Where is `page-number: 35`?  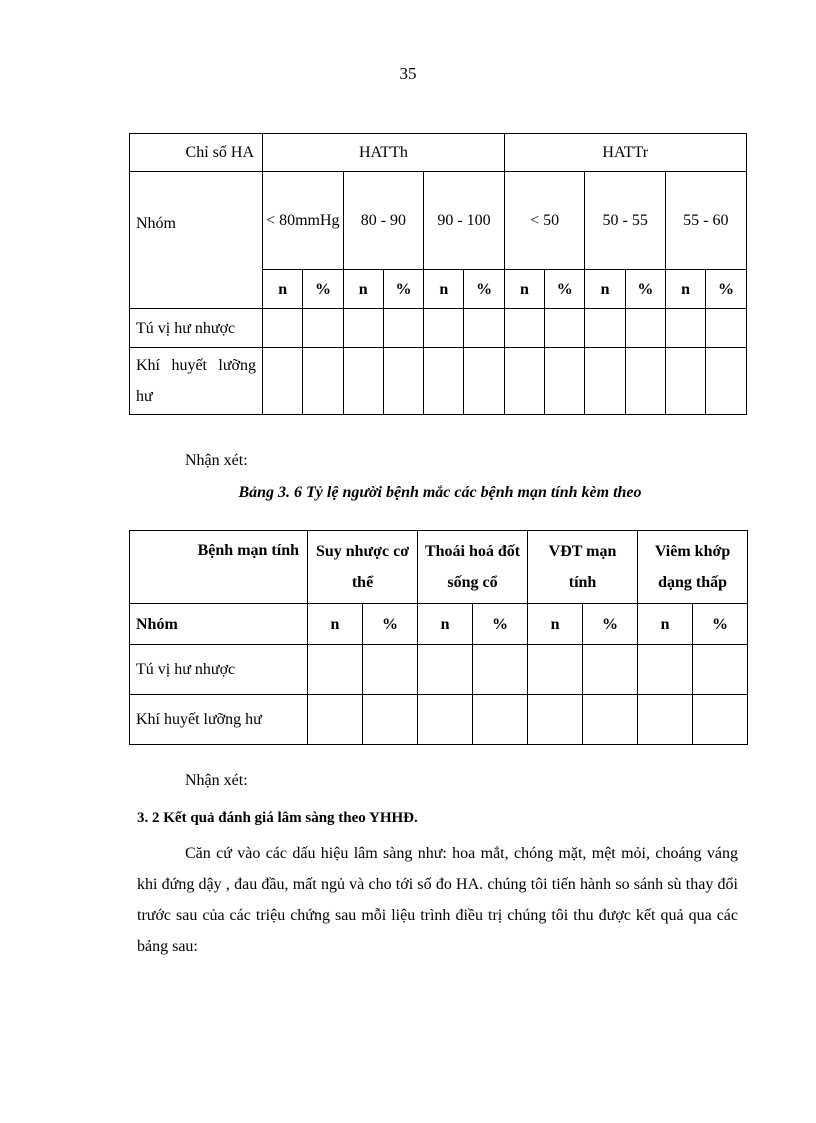 page-number: 35 is located at coordinates (408, 73).